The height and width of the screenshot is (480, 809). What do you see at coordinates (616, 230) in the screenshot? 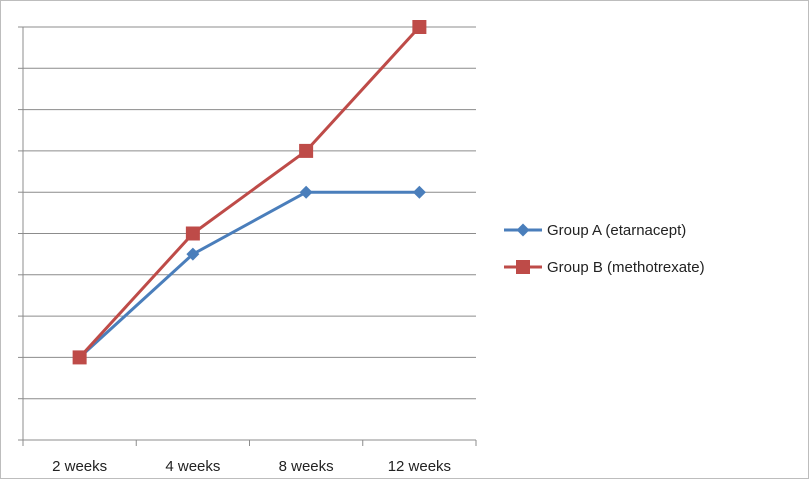
I see `legend-label: Group A (etarnacept)` at bounding box center [616, 230].